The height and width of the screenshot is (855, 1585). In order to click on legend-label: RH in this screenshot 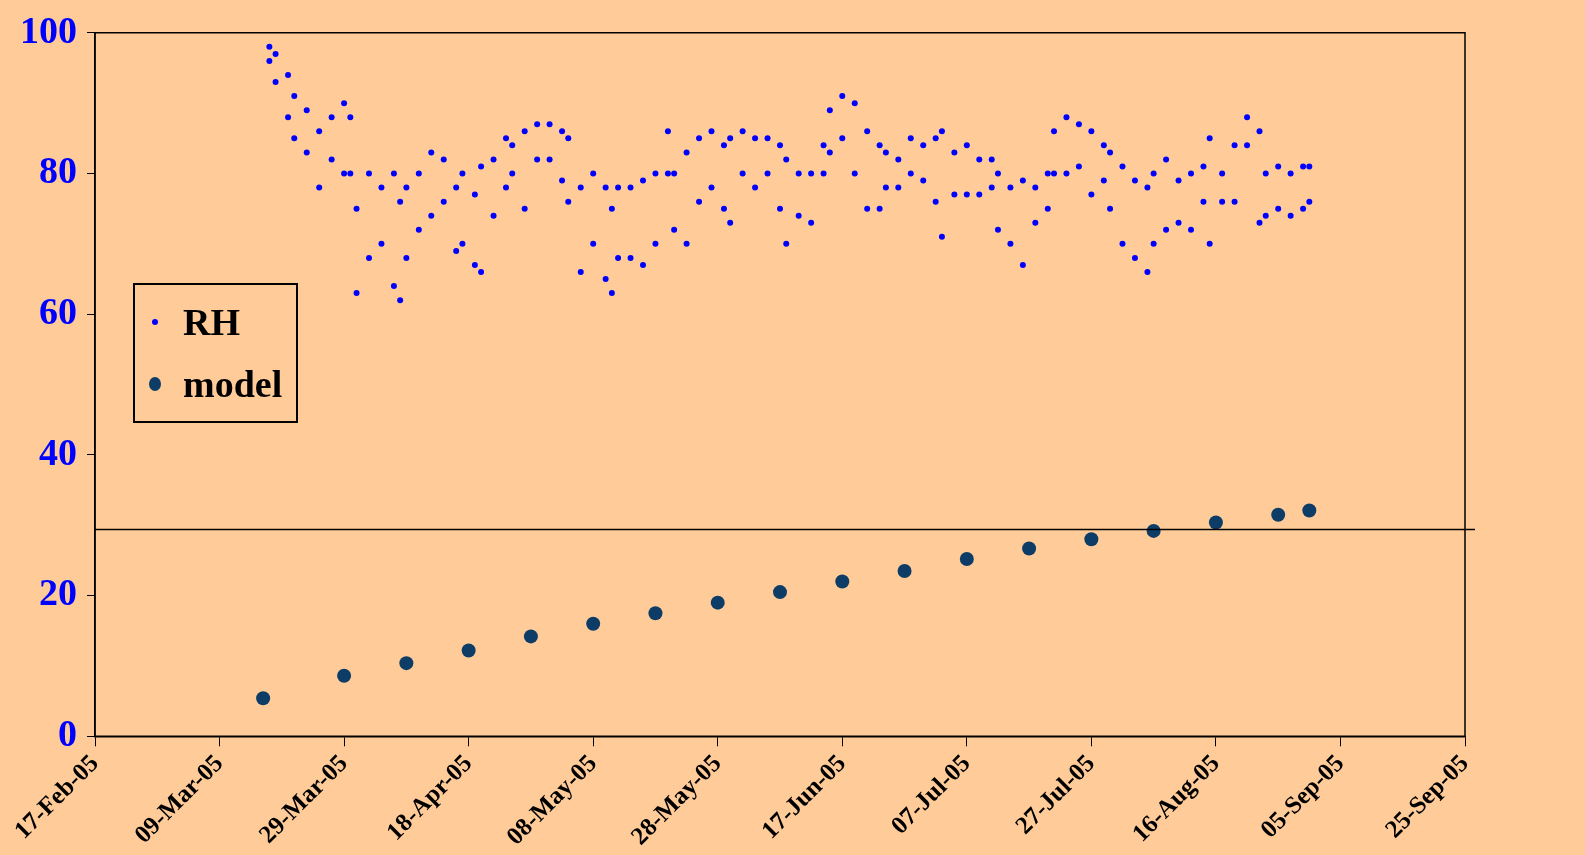, I will do `click(211, 321)`.